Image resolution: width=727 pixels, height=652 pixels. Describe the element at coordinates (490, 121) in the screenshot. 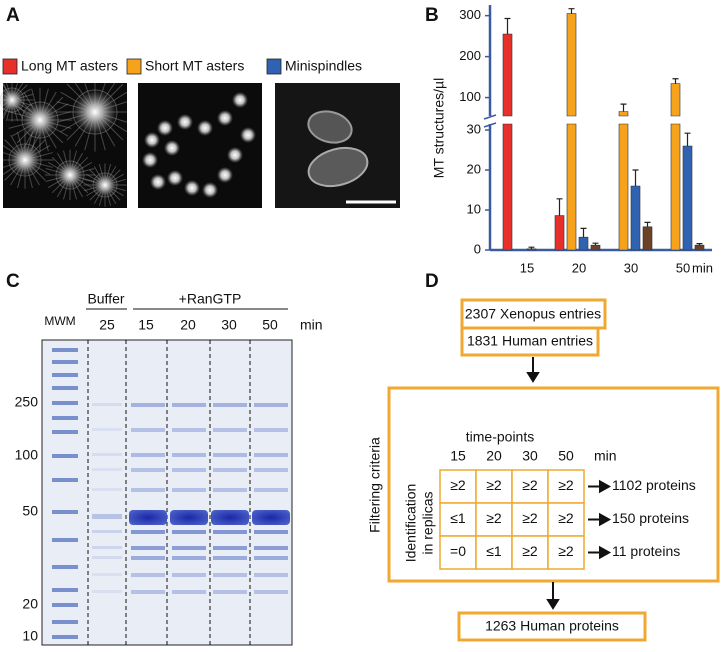

I see `axis-break` at that location.